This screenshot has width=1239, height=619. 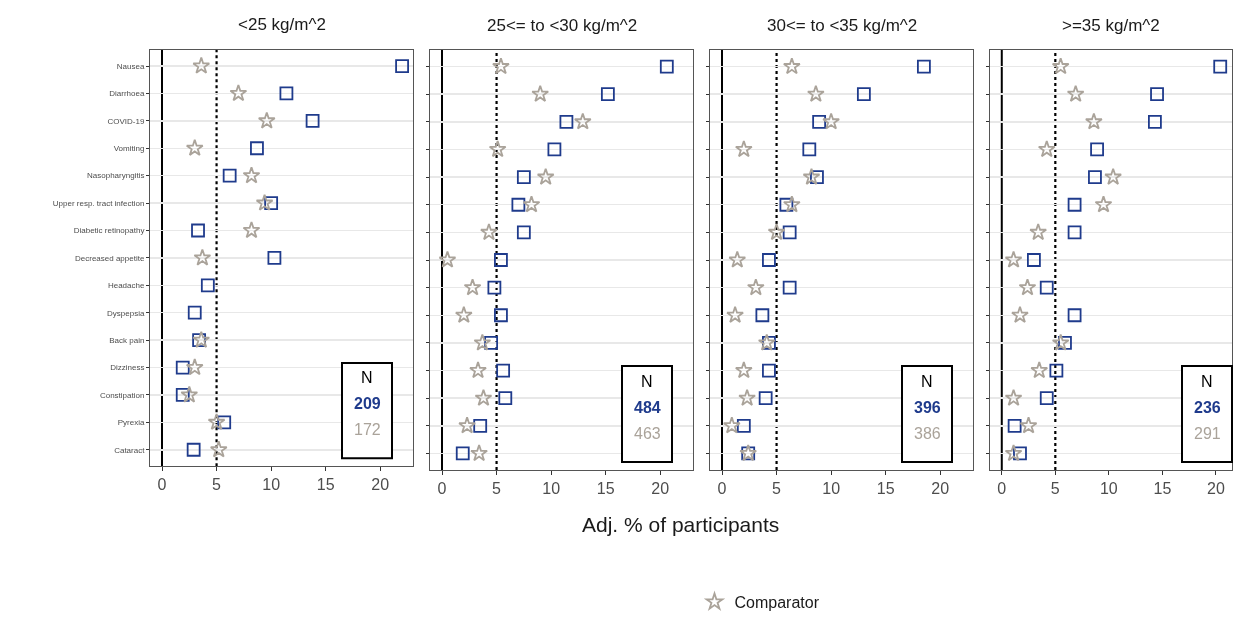 What do you see at coordinates (647, 407) in the screenshot?
I see `annotation: 484` at bounding box center [647, 407].